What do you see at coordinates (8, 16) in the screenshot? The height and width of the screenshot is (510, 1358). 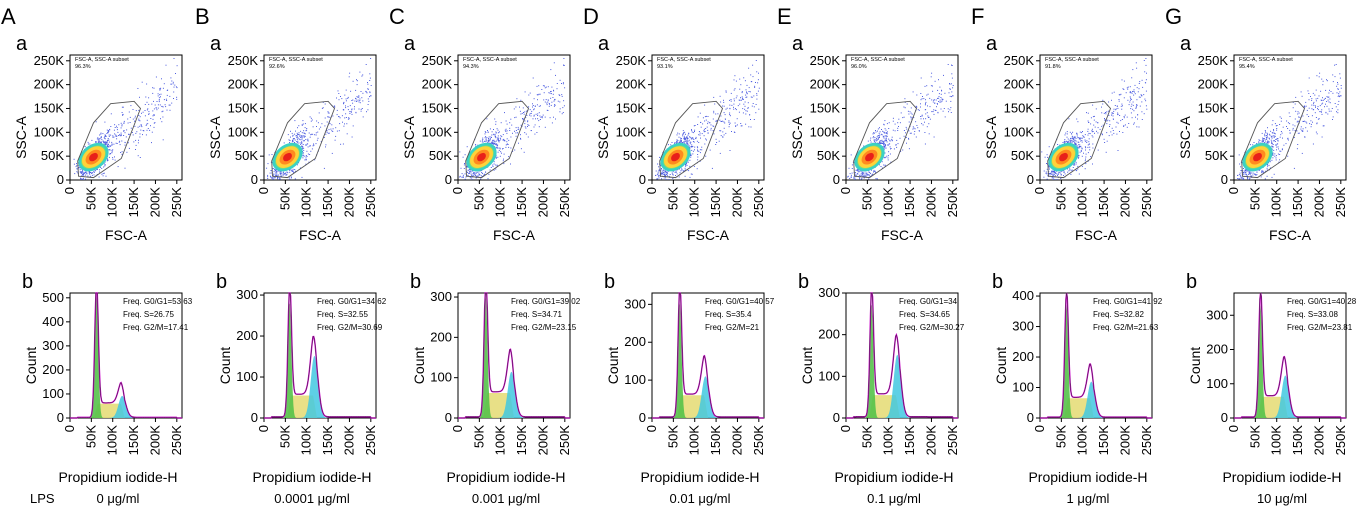 I see `panel-letter: A` at bounding box center [8, 16].